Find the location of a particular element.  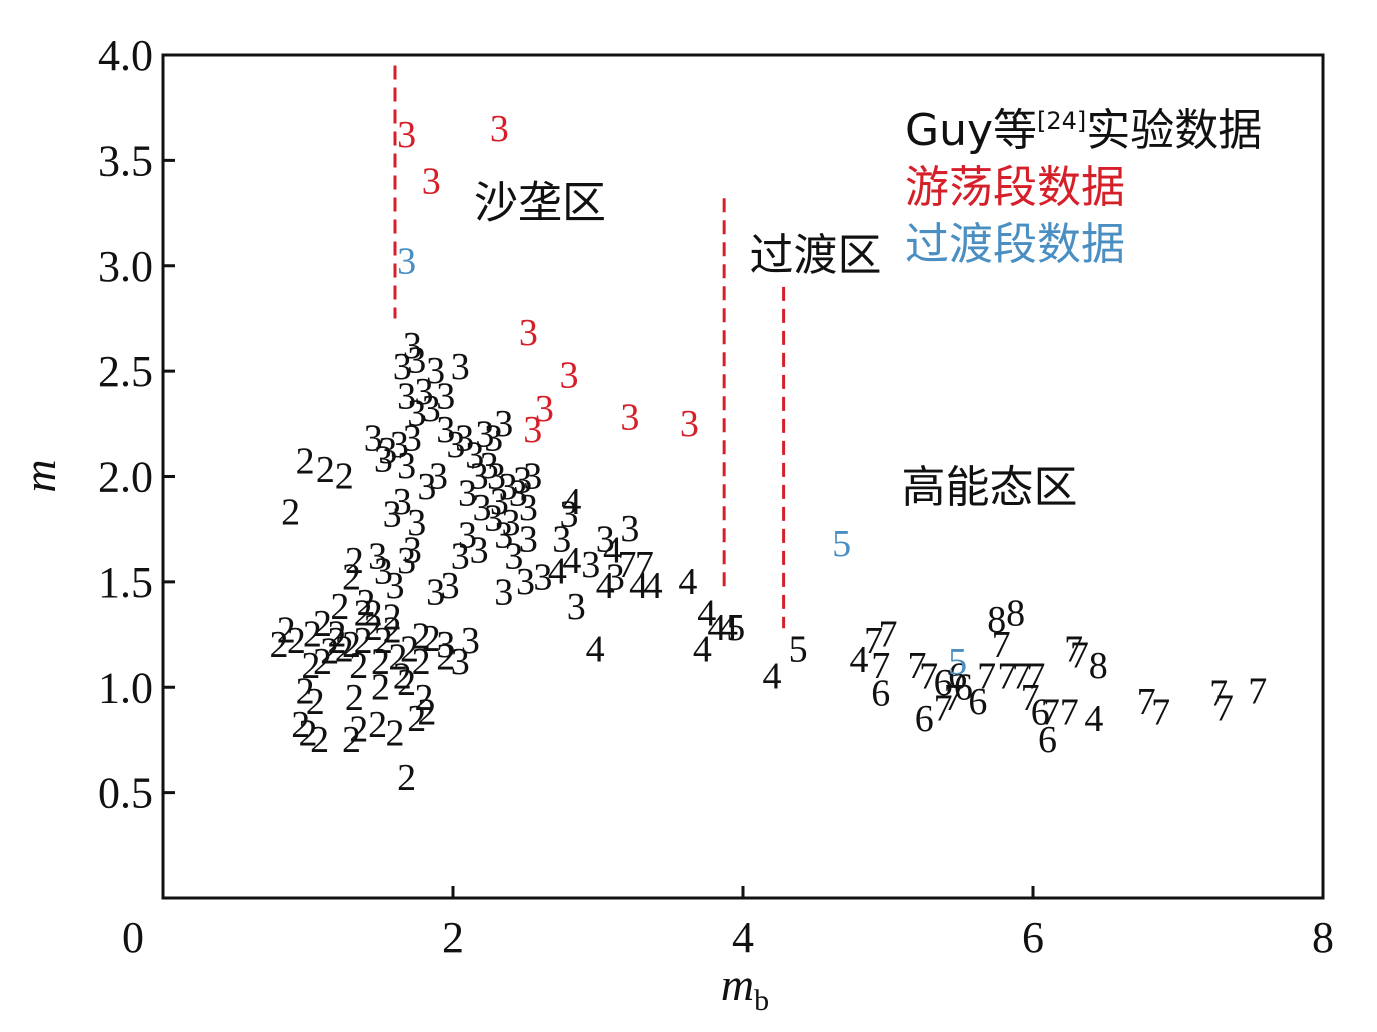

zone-label: 沙垄区 is located at coordinates (540, 203).